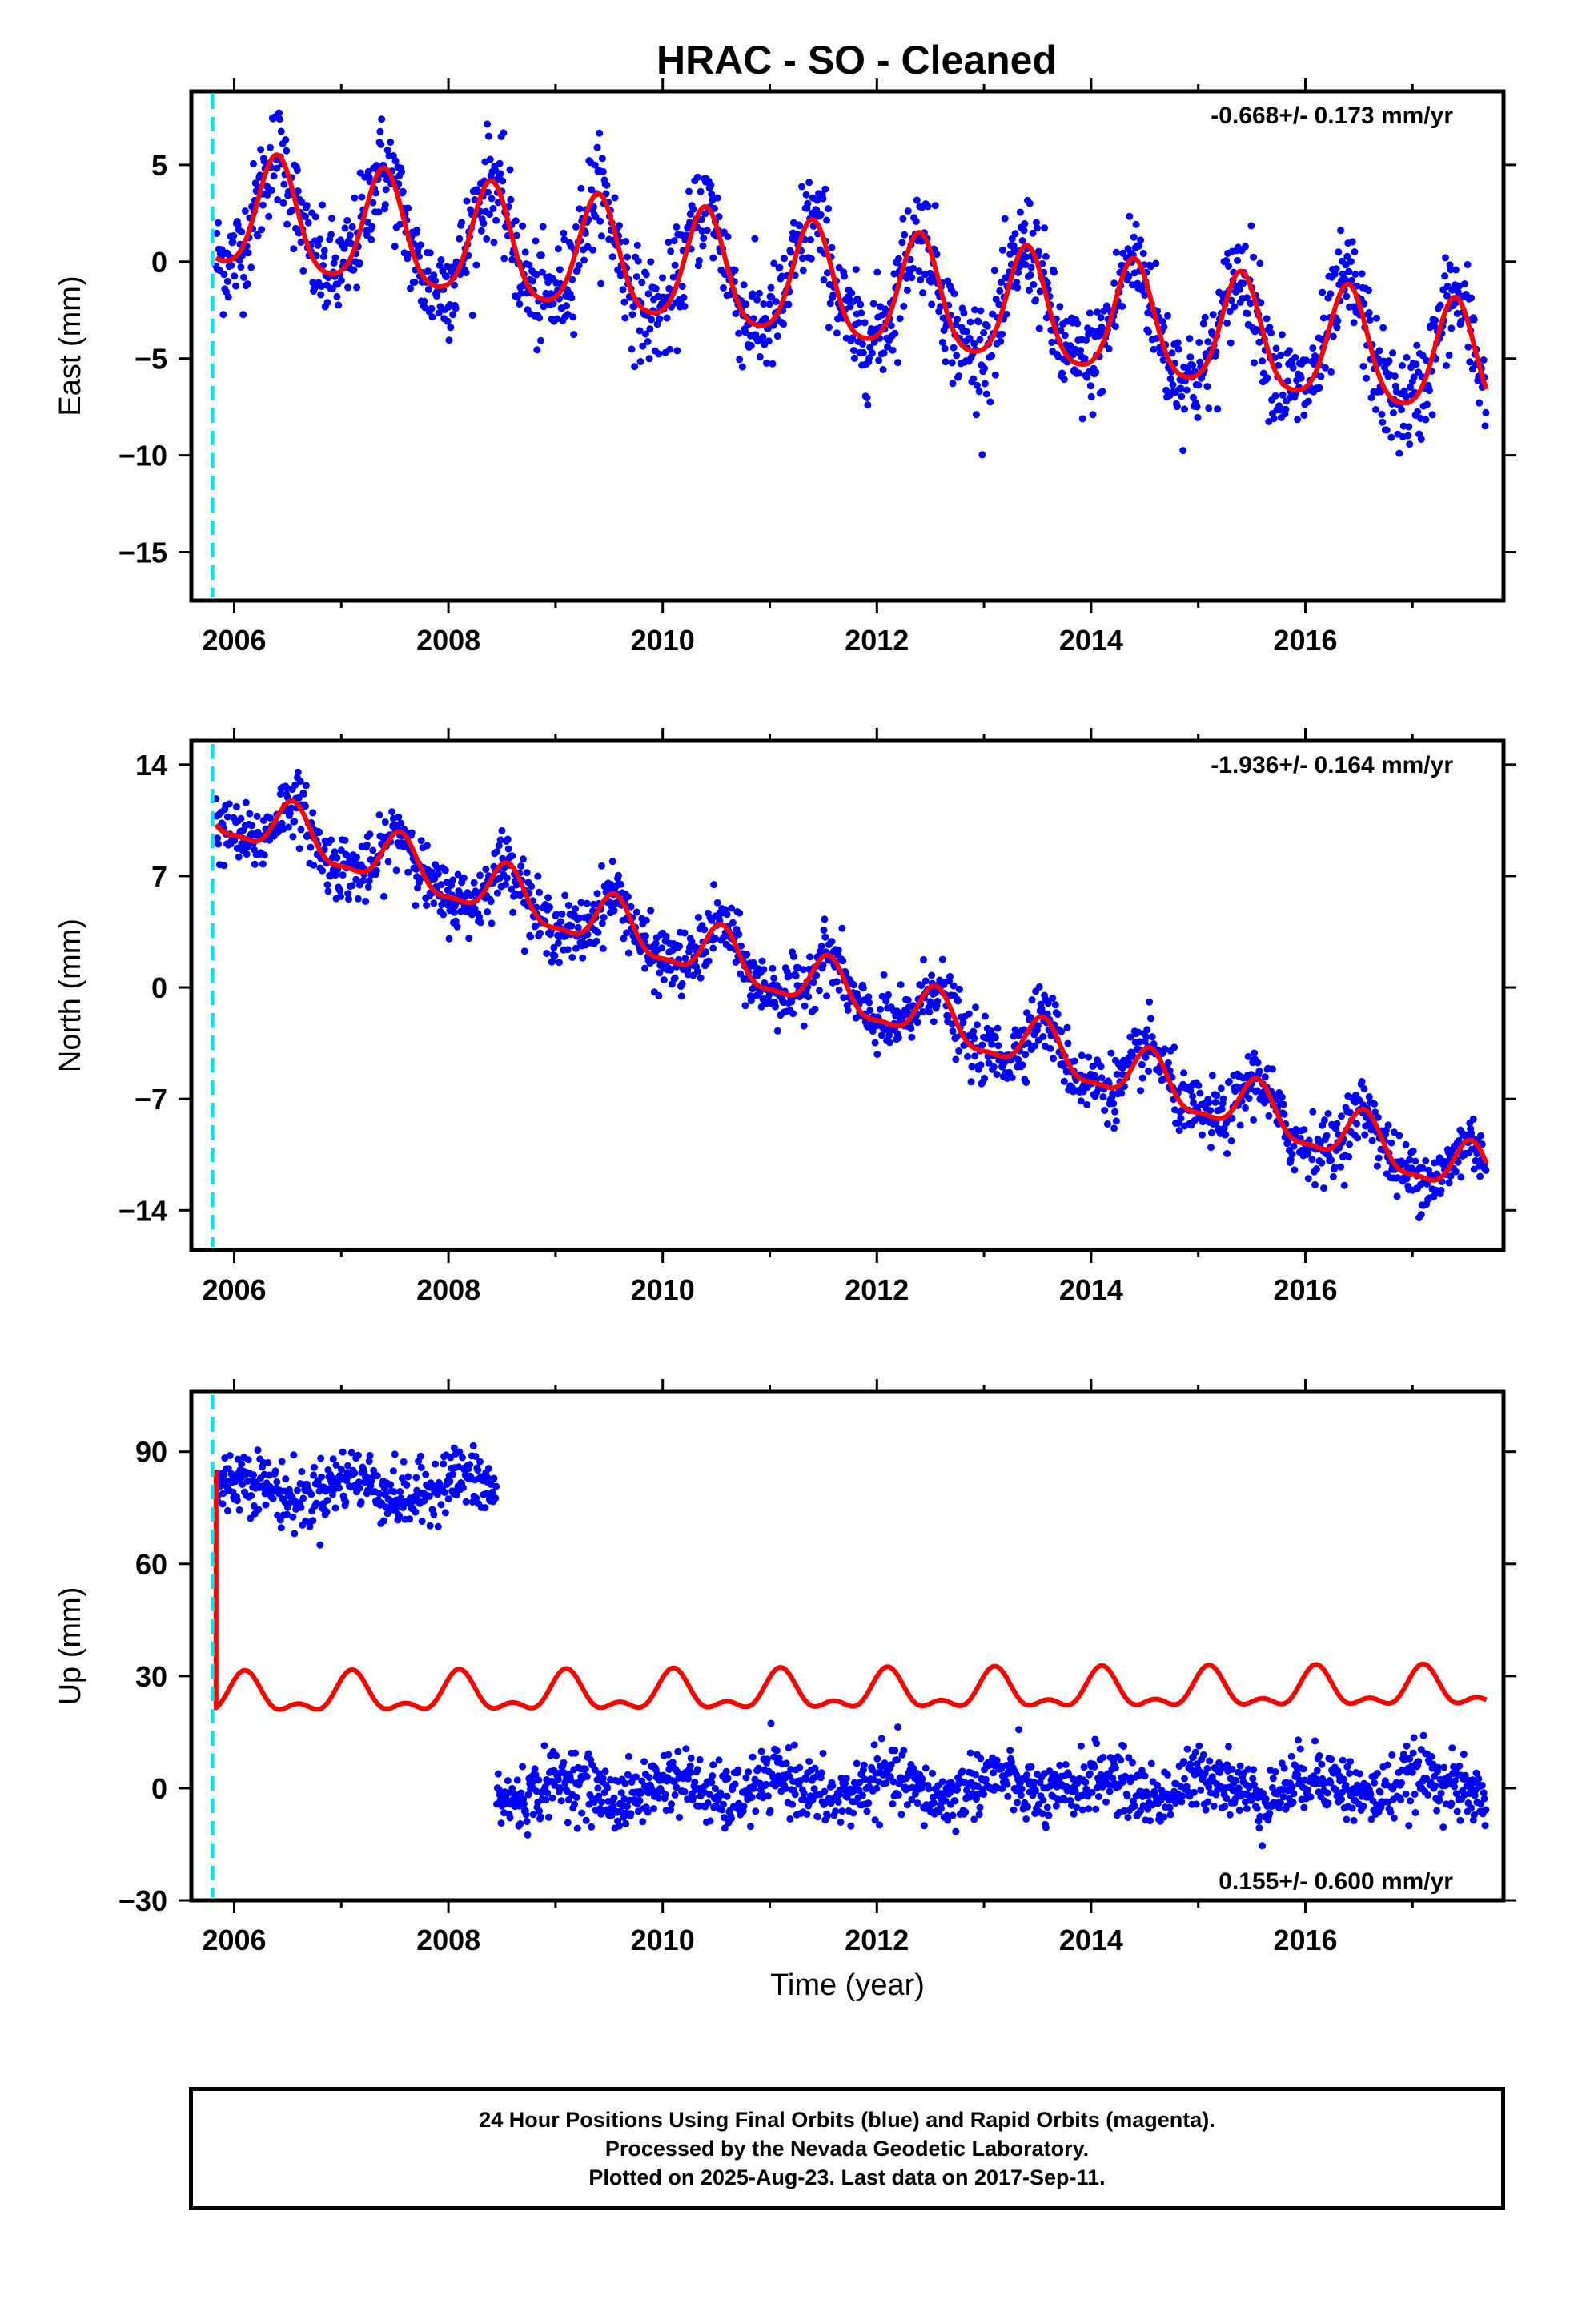  Describe the element at coordinates (70, 345) in the screenshot. I see `east-y-axis-label: East (mm)` at that location.